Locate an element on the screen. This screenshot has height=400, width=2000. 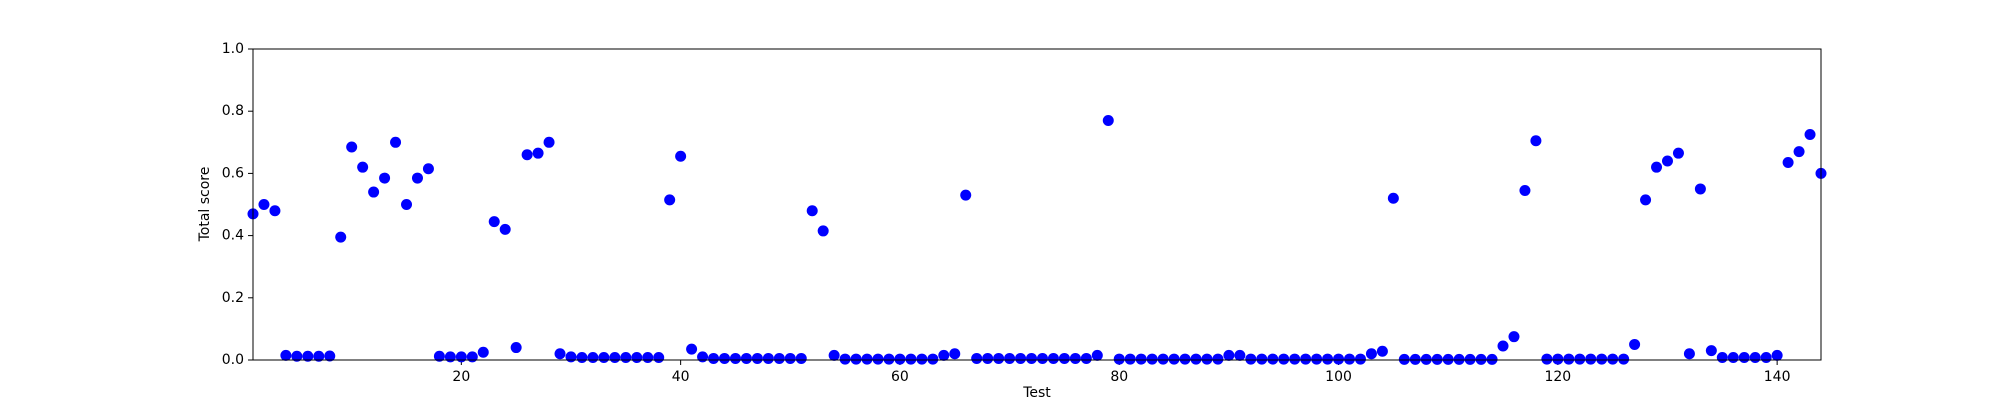
x-axis-label: Test is located at coordinates (1036, 392).